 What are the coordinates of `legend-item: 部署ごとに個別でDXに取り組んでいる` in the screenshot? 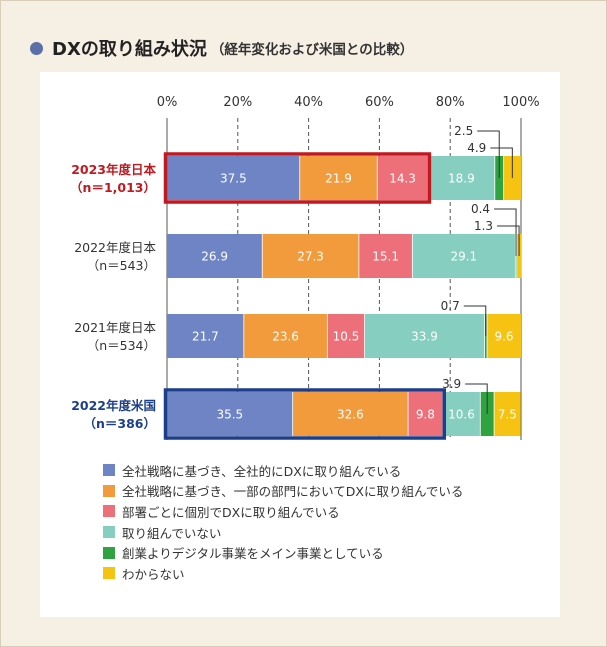 It's located at (283, 511).